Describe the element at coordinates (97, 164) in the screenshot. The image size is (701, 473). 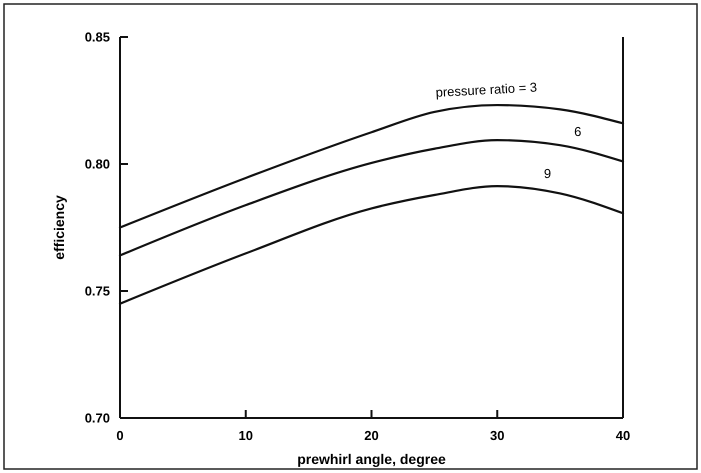
I see `y-tick-label: 0.80` at that location.